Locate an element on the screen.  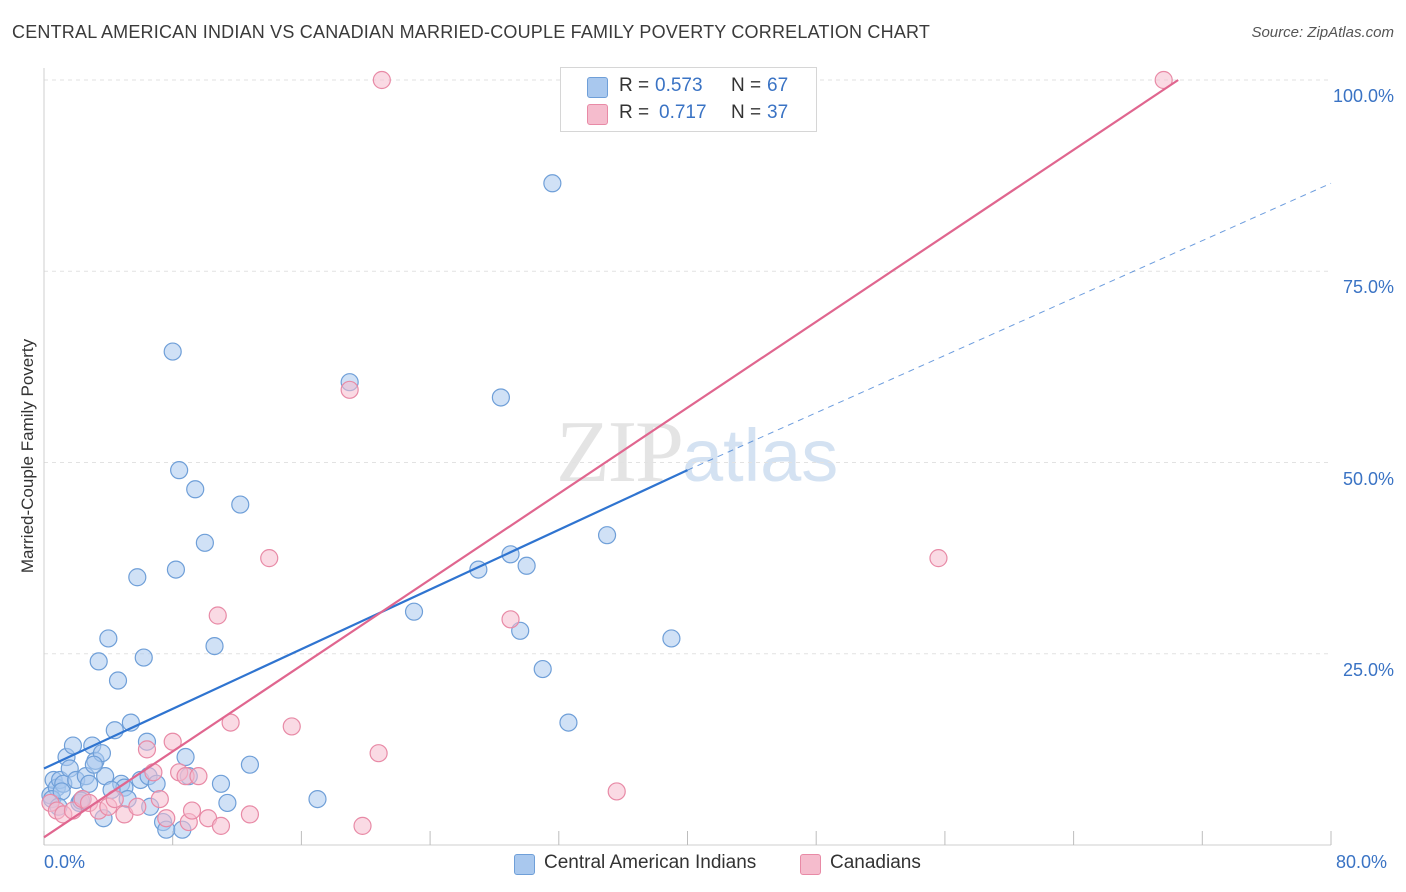
y-tick-label: 50.0% is located at coordinates (1368, 478).